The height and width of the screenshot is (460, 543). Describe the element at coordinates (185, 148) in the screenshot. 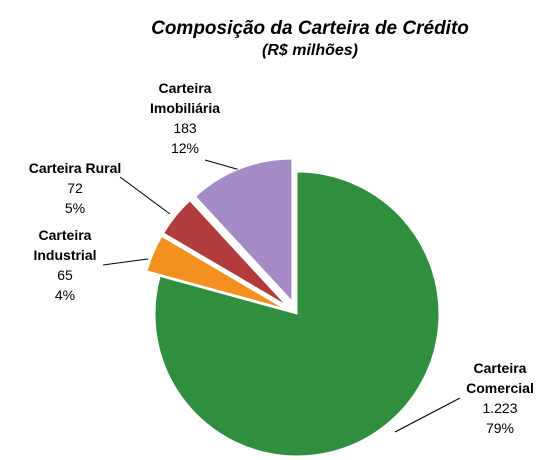

I see `percentage-label: 12%` at that location.